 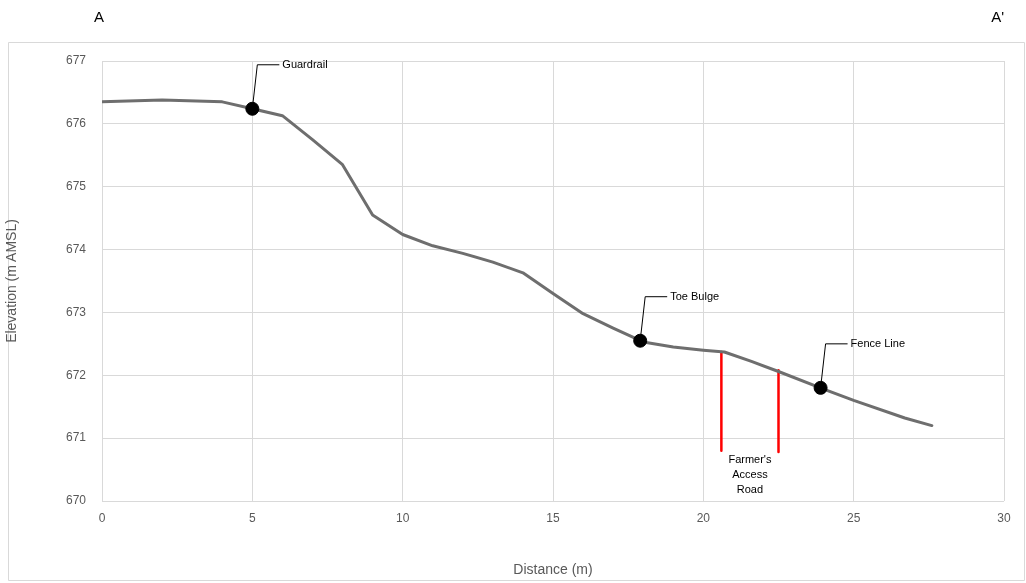 I want to click on y-tick-label: 670, so click(x=76, y=500).